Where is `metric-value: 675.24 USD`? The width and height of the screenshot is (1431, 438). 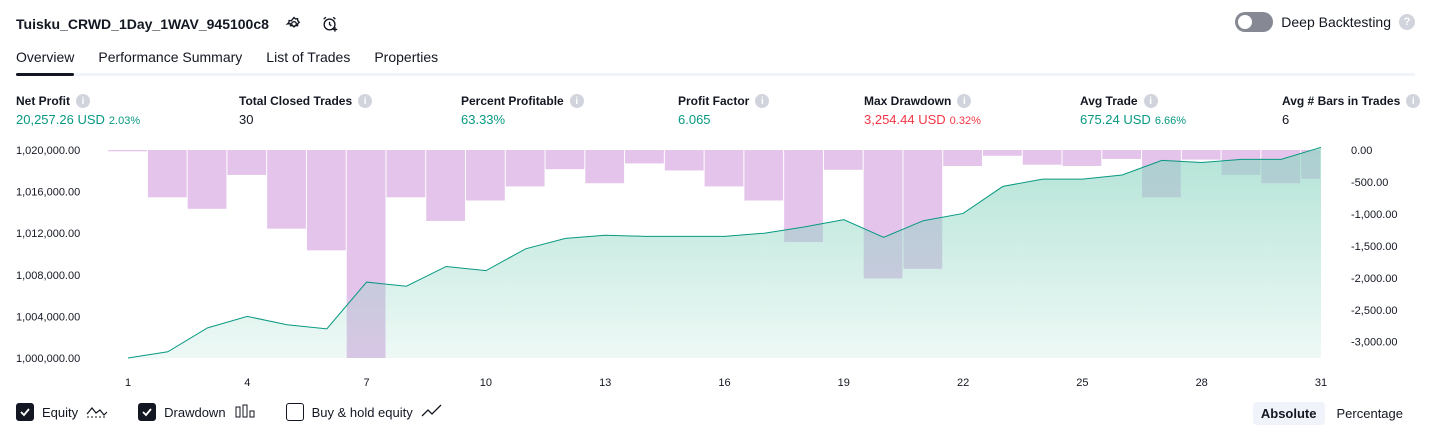 metric-value: 675.24 USD is located at coordinates (1115, 119).